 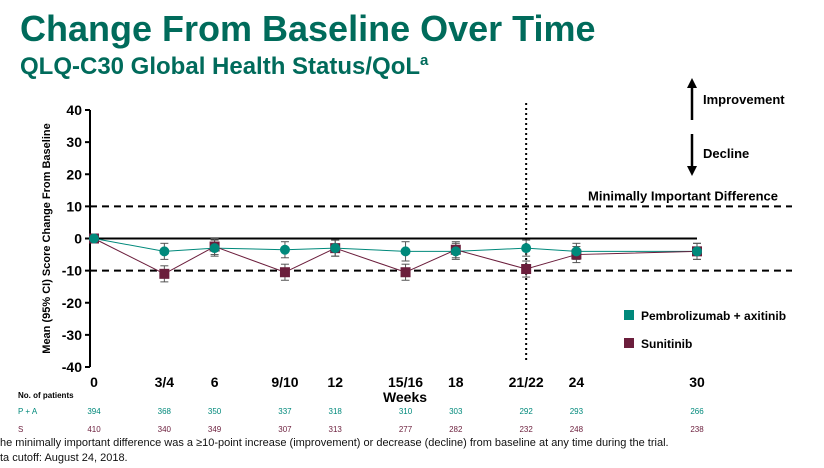 I want to click on x-tick-label: 21/22, so click(x=526, y=382).